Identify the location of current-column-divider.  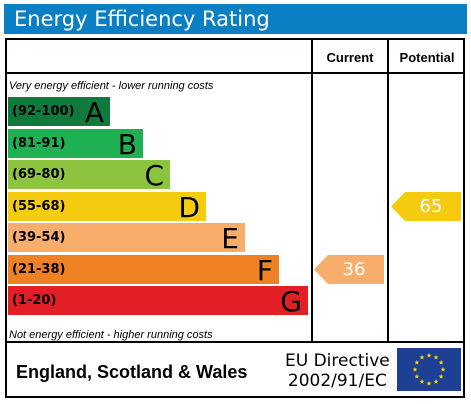
(312, 190).